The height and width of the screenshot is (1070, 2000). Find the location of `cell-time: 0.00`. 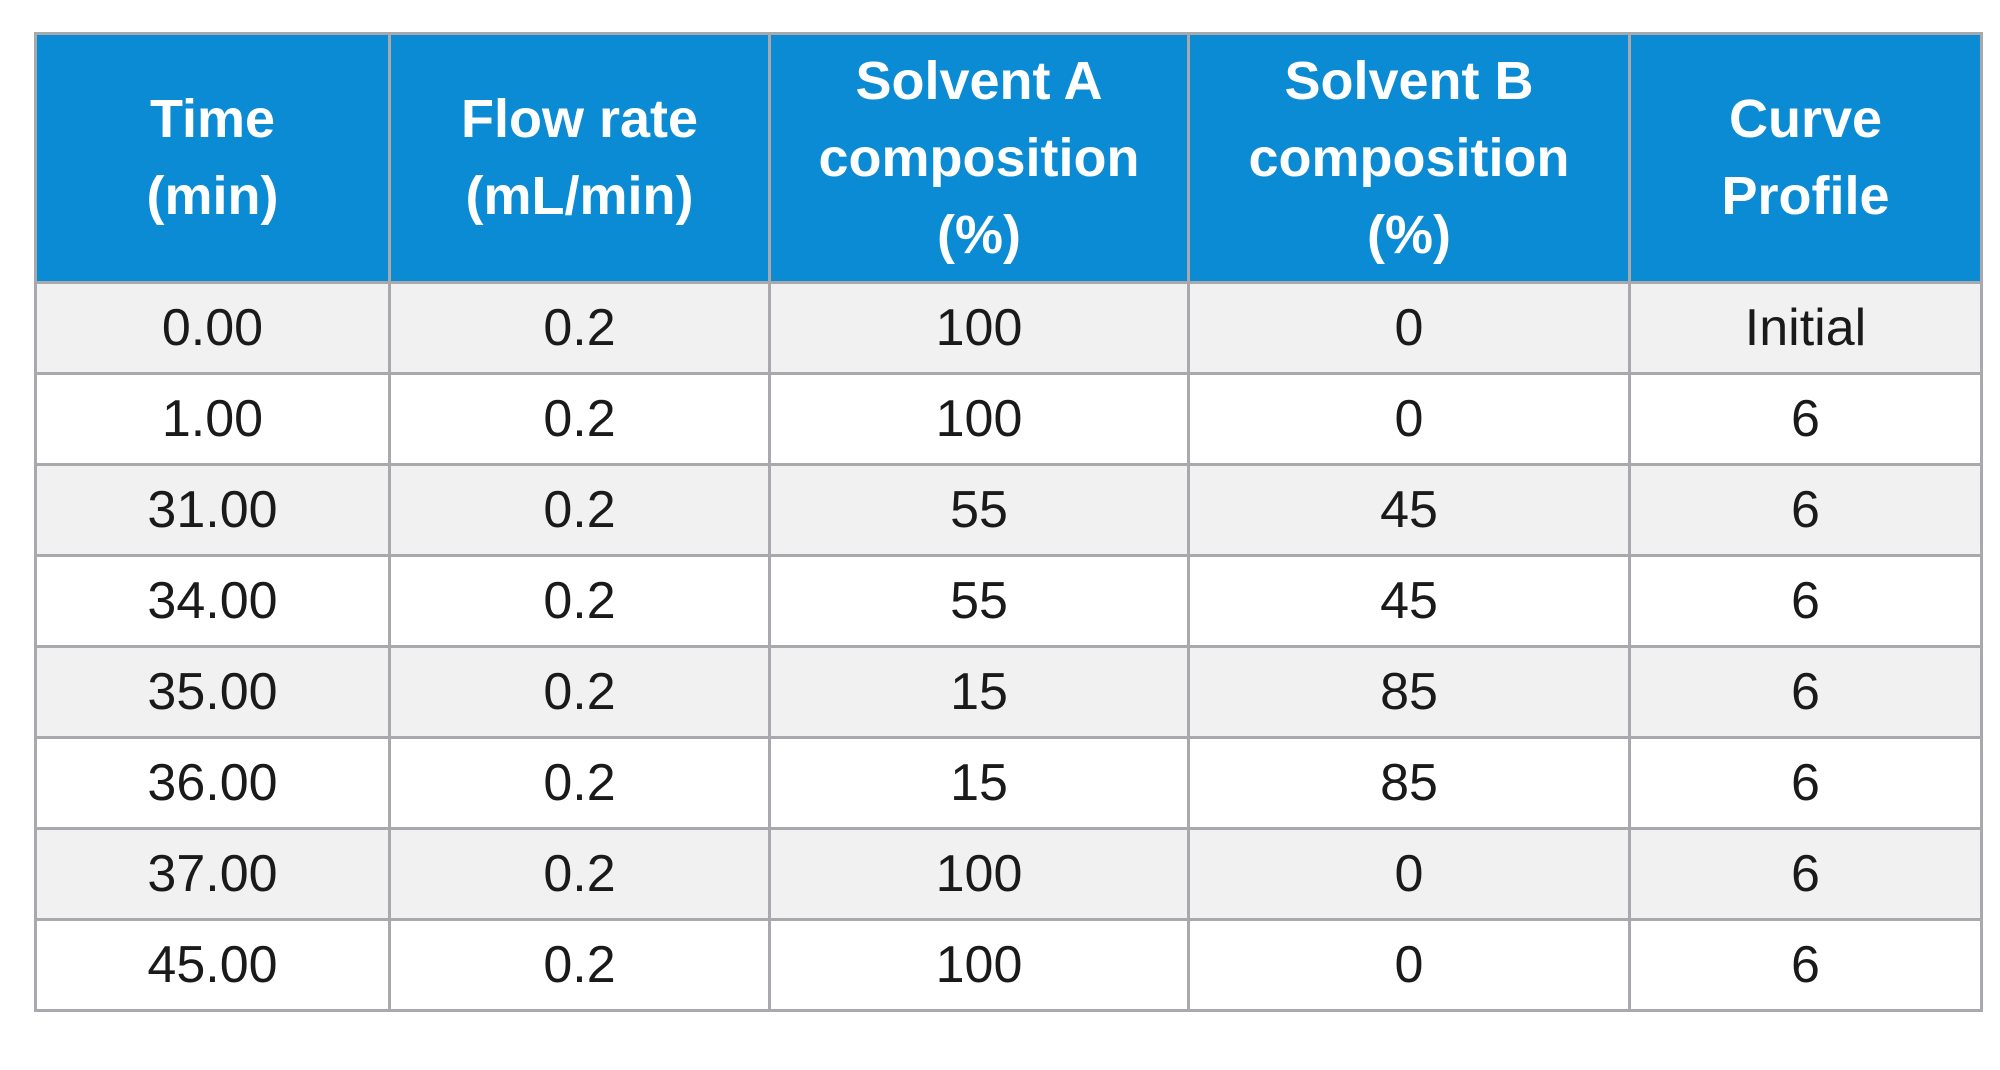

cell-time: 0.00 is located at coordinates (212, 328).